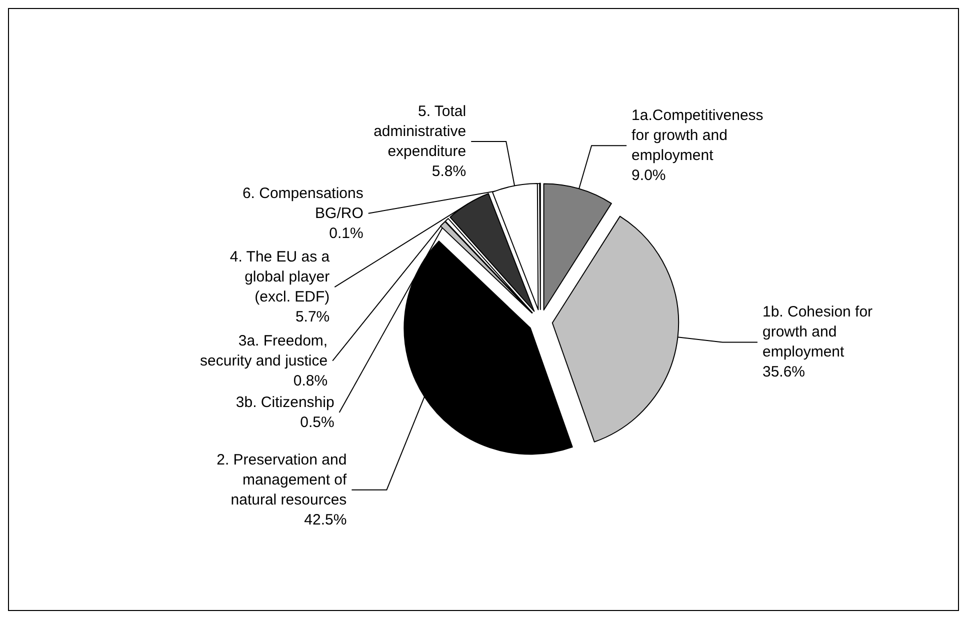  I want to click on slice-label: 6. Compensations BG/RO, so click(303, 203).